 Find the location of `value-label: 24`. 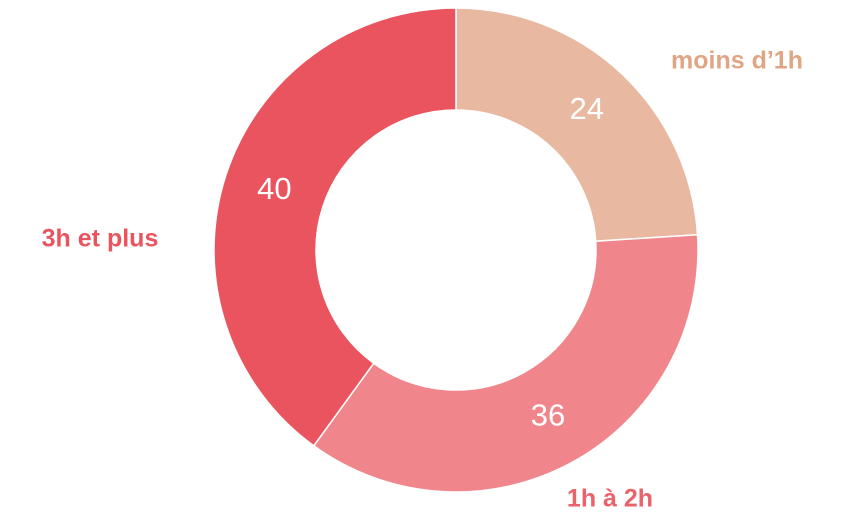

value-label: 24 is located at coordinates (587, 108).